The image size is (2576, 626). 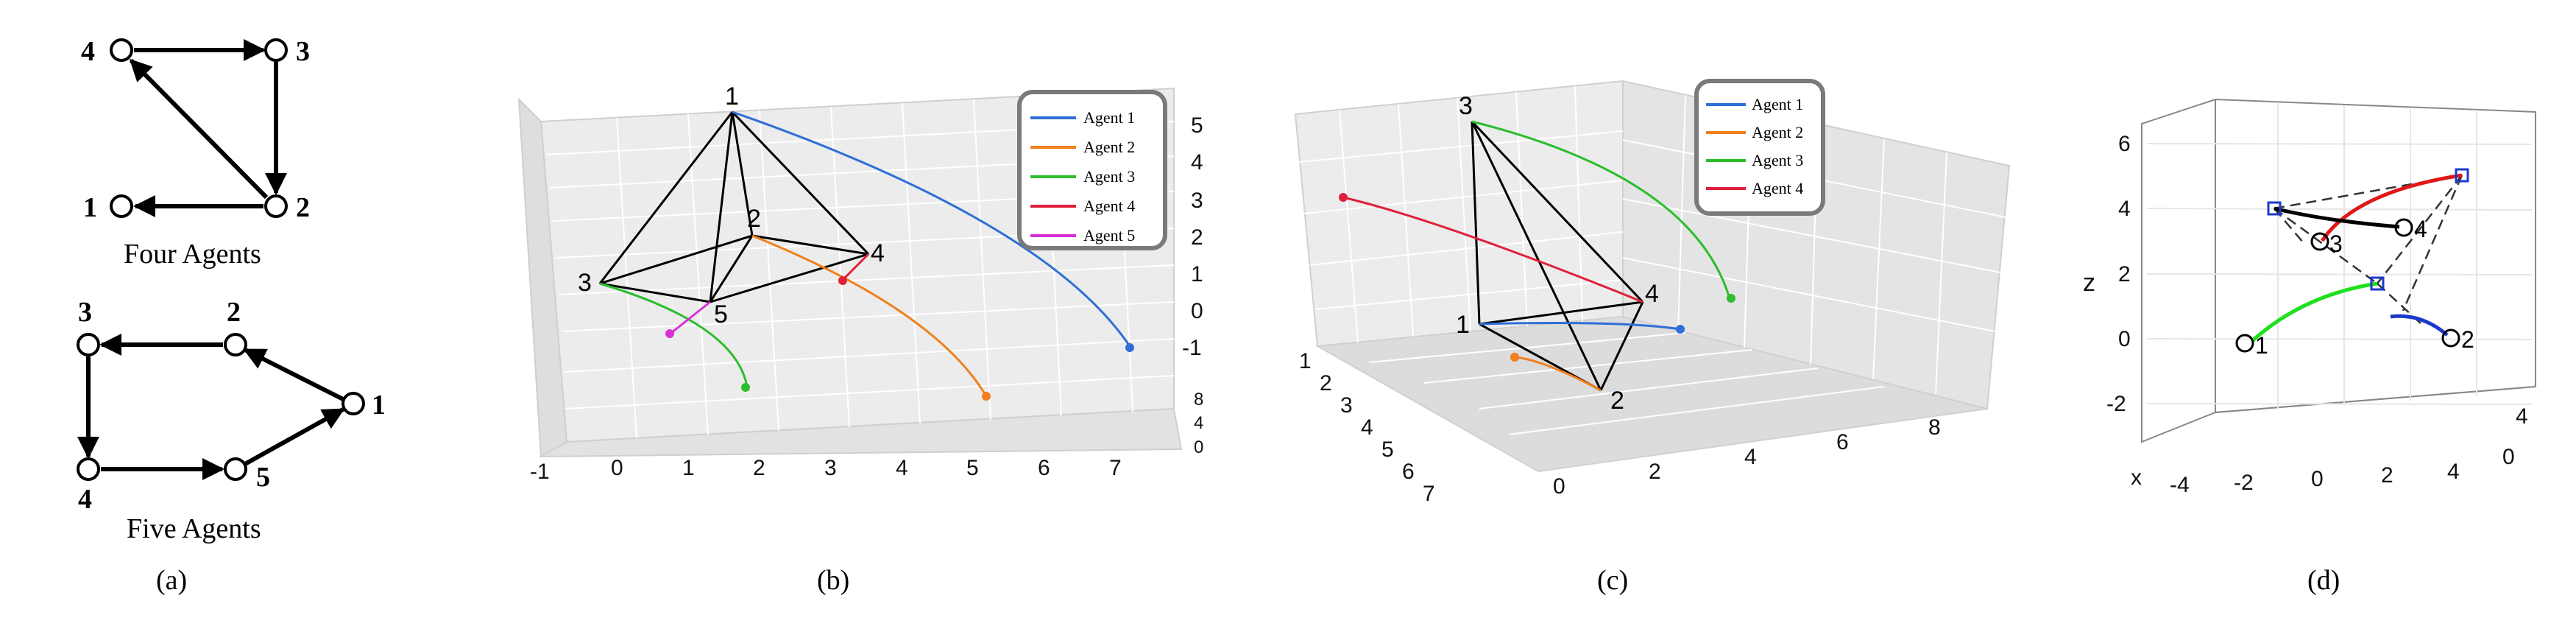 What do you see at coordinates (1346, 405) in the screenshot?
I see `y-tick: 3` at bounding box center [1346, 405].